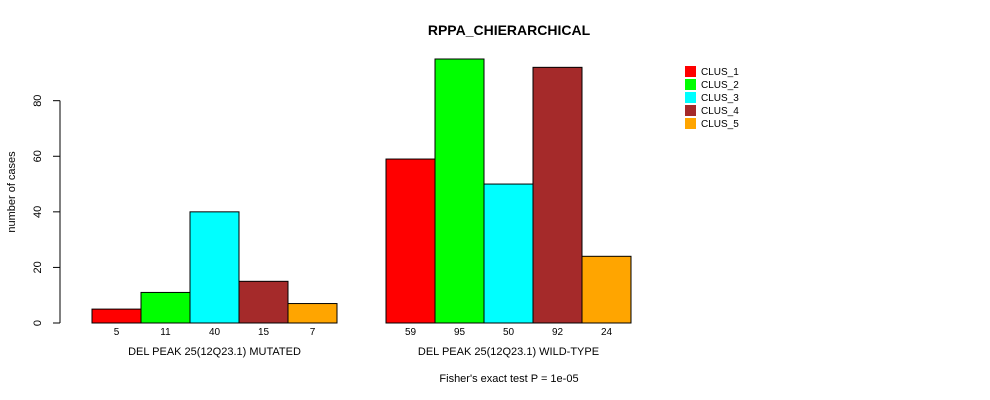 The width and height of the screenshot is (990, 400). I want to click on y-tick-label: 80, so click(38, 101).